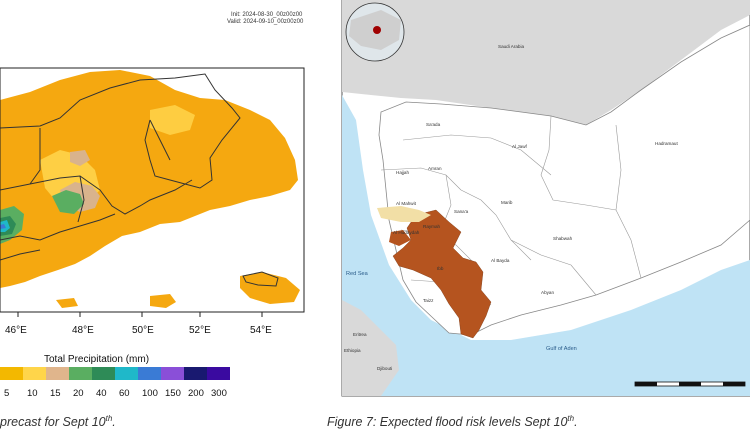 This screenshot has width=750, height=430. What do you see at coordinates (53, 422) in the screenshot?
I see `left-caption-text: precast for Sept 10` at bounding box center [53, 422].